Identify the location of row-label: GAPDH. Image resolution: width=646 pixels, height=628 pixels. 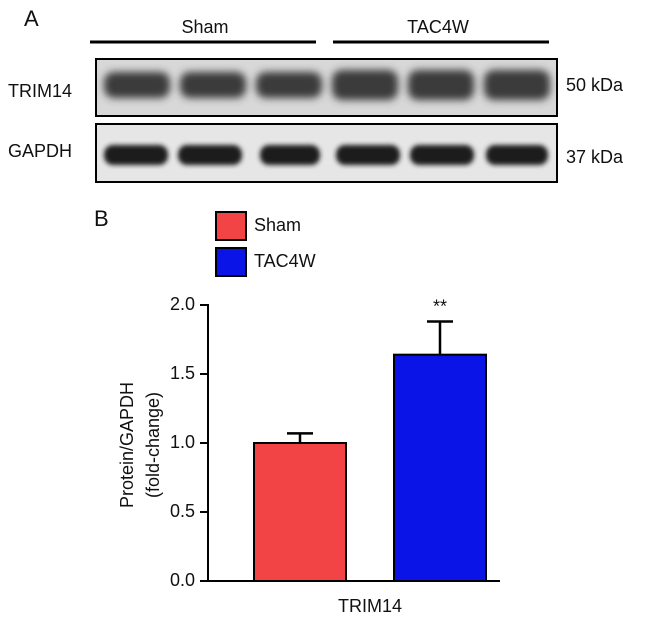
(40, 151).